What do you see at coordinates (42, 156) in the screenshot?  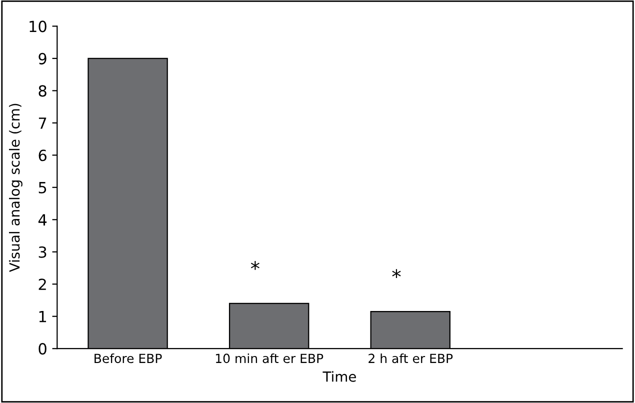 I see `y-tick-label: 6` at bounding box center [42, 156].